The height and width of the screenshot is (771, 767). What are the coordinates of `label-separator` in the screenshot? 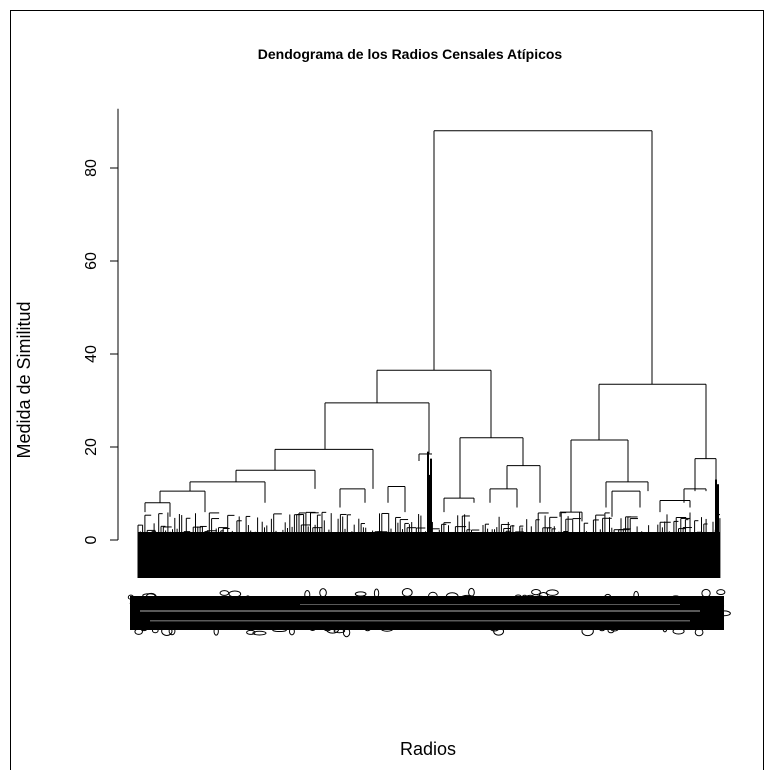 It's located at (427, 584).